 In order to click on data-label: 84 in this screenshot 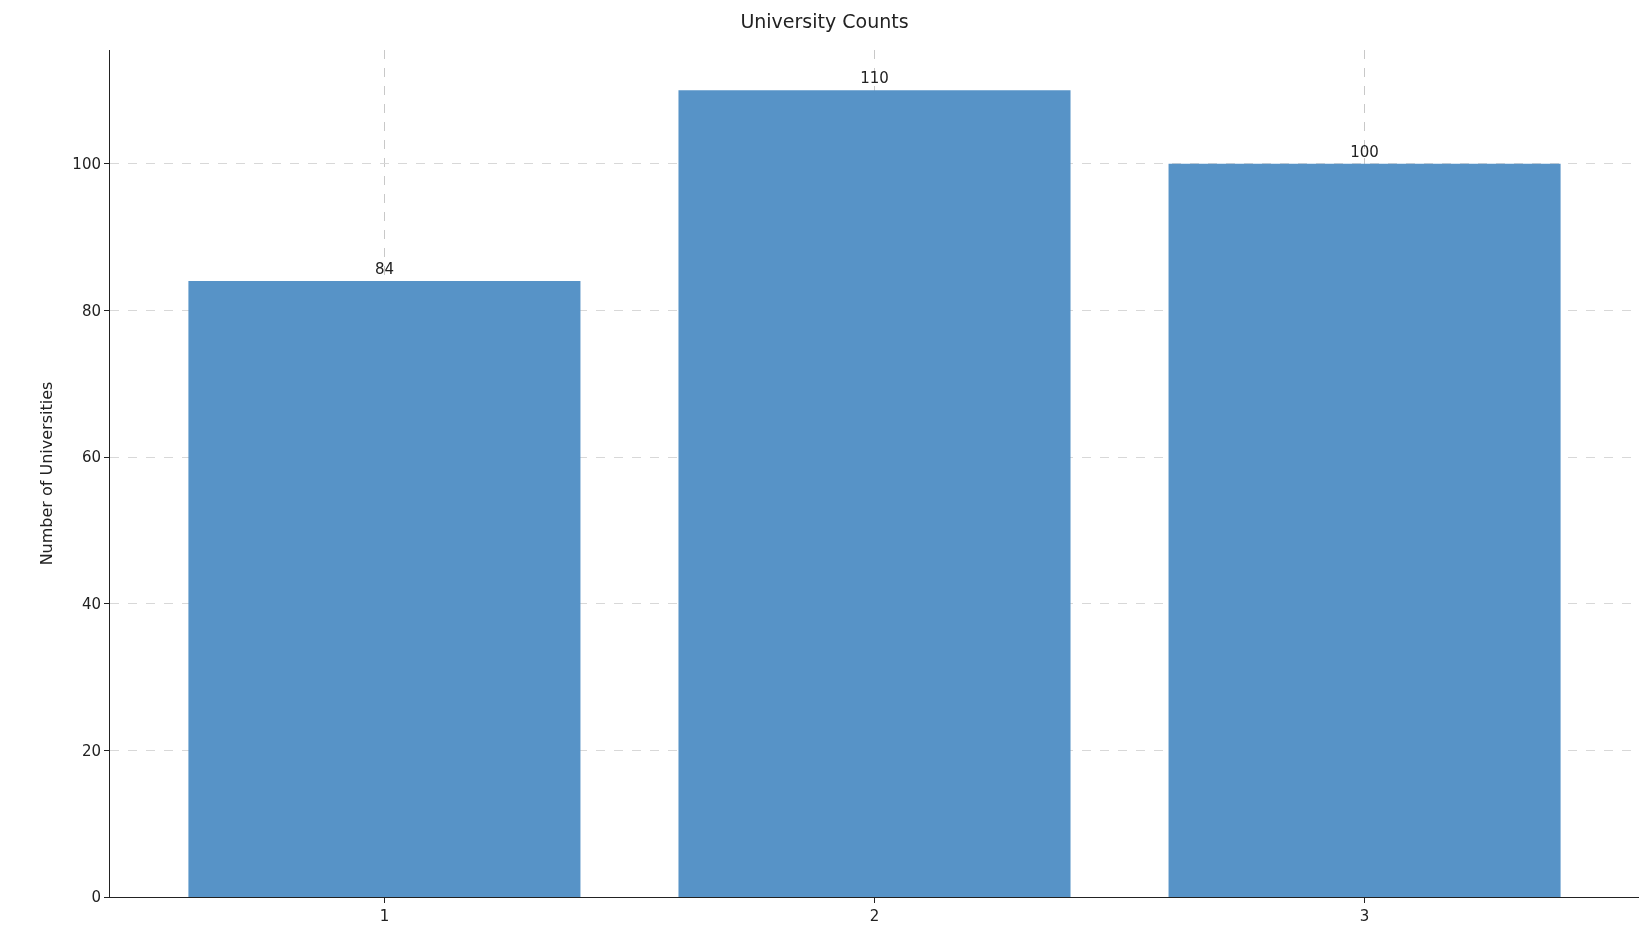, I will do `click(384, 269)`.